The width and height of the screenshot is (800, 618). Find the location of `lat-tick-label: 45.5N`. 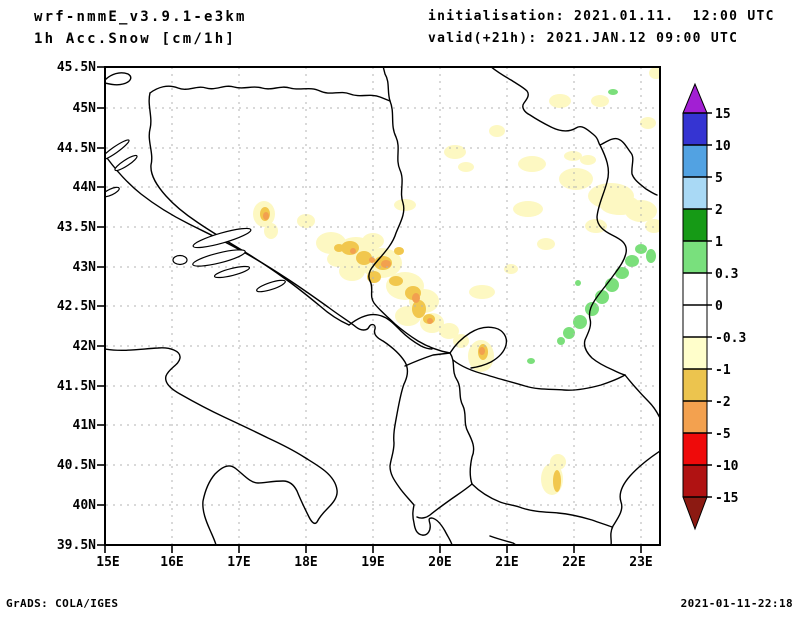

lat-tick-label: 45.5N is located at coordinates (76, 67).